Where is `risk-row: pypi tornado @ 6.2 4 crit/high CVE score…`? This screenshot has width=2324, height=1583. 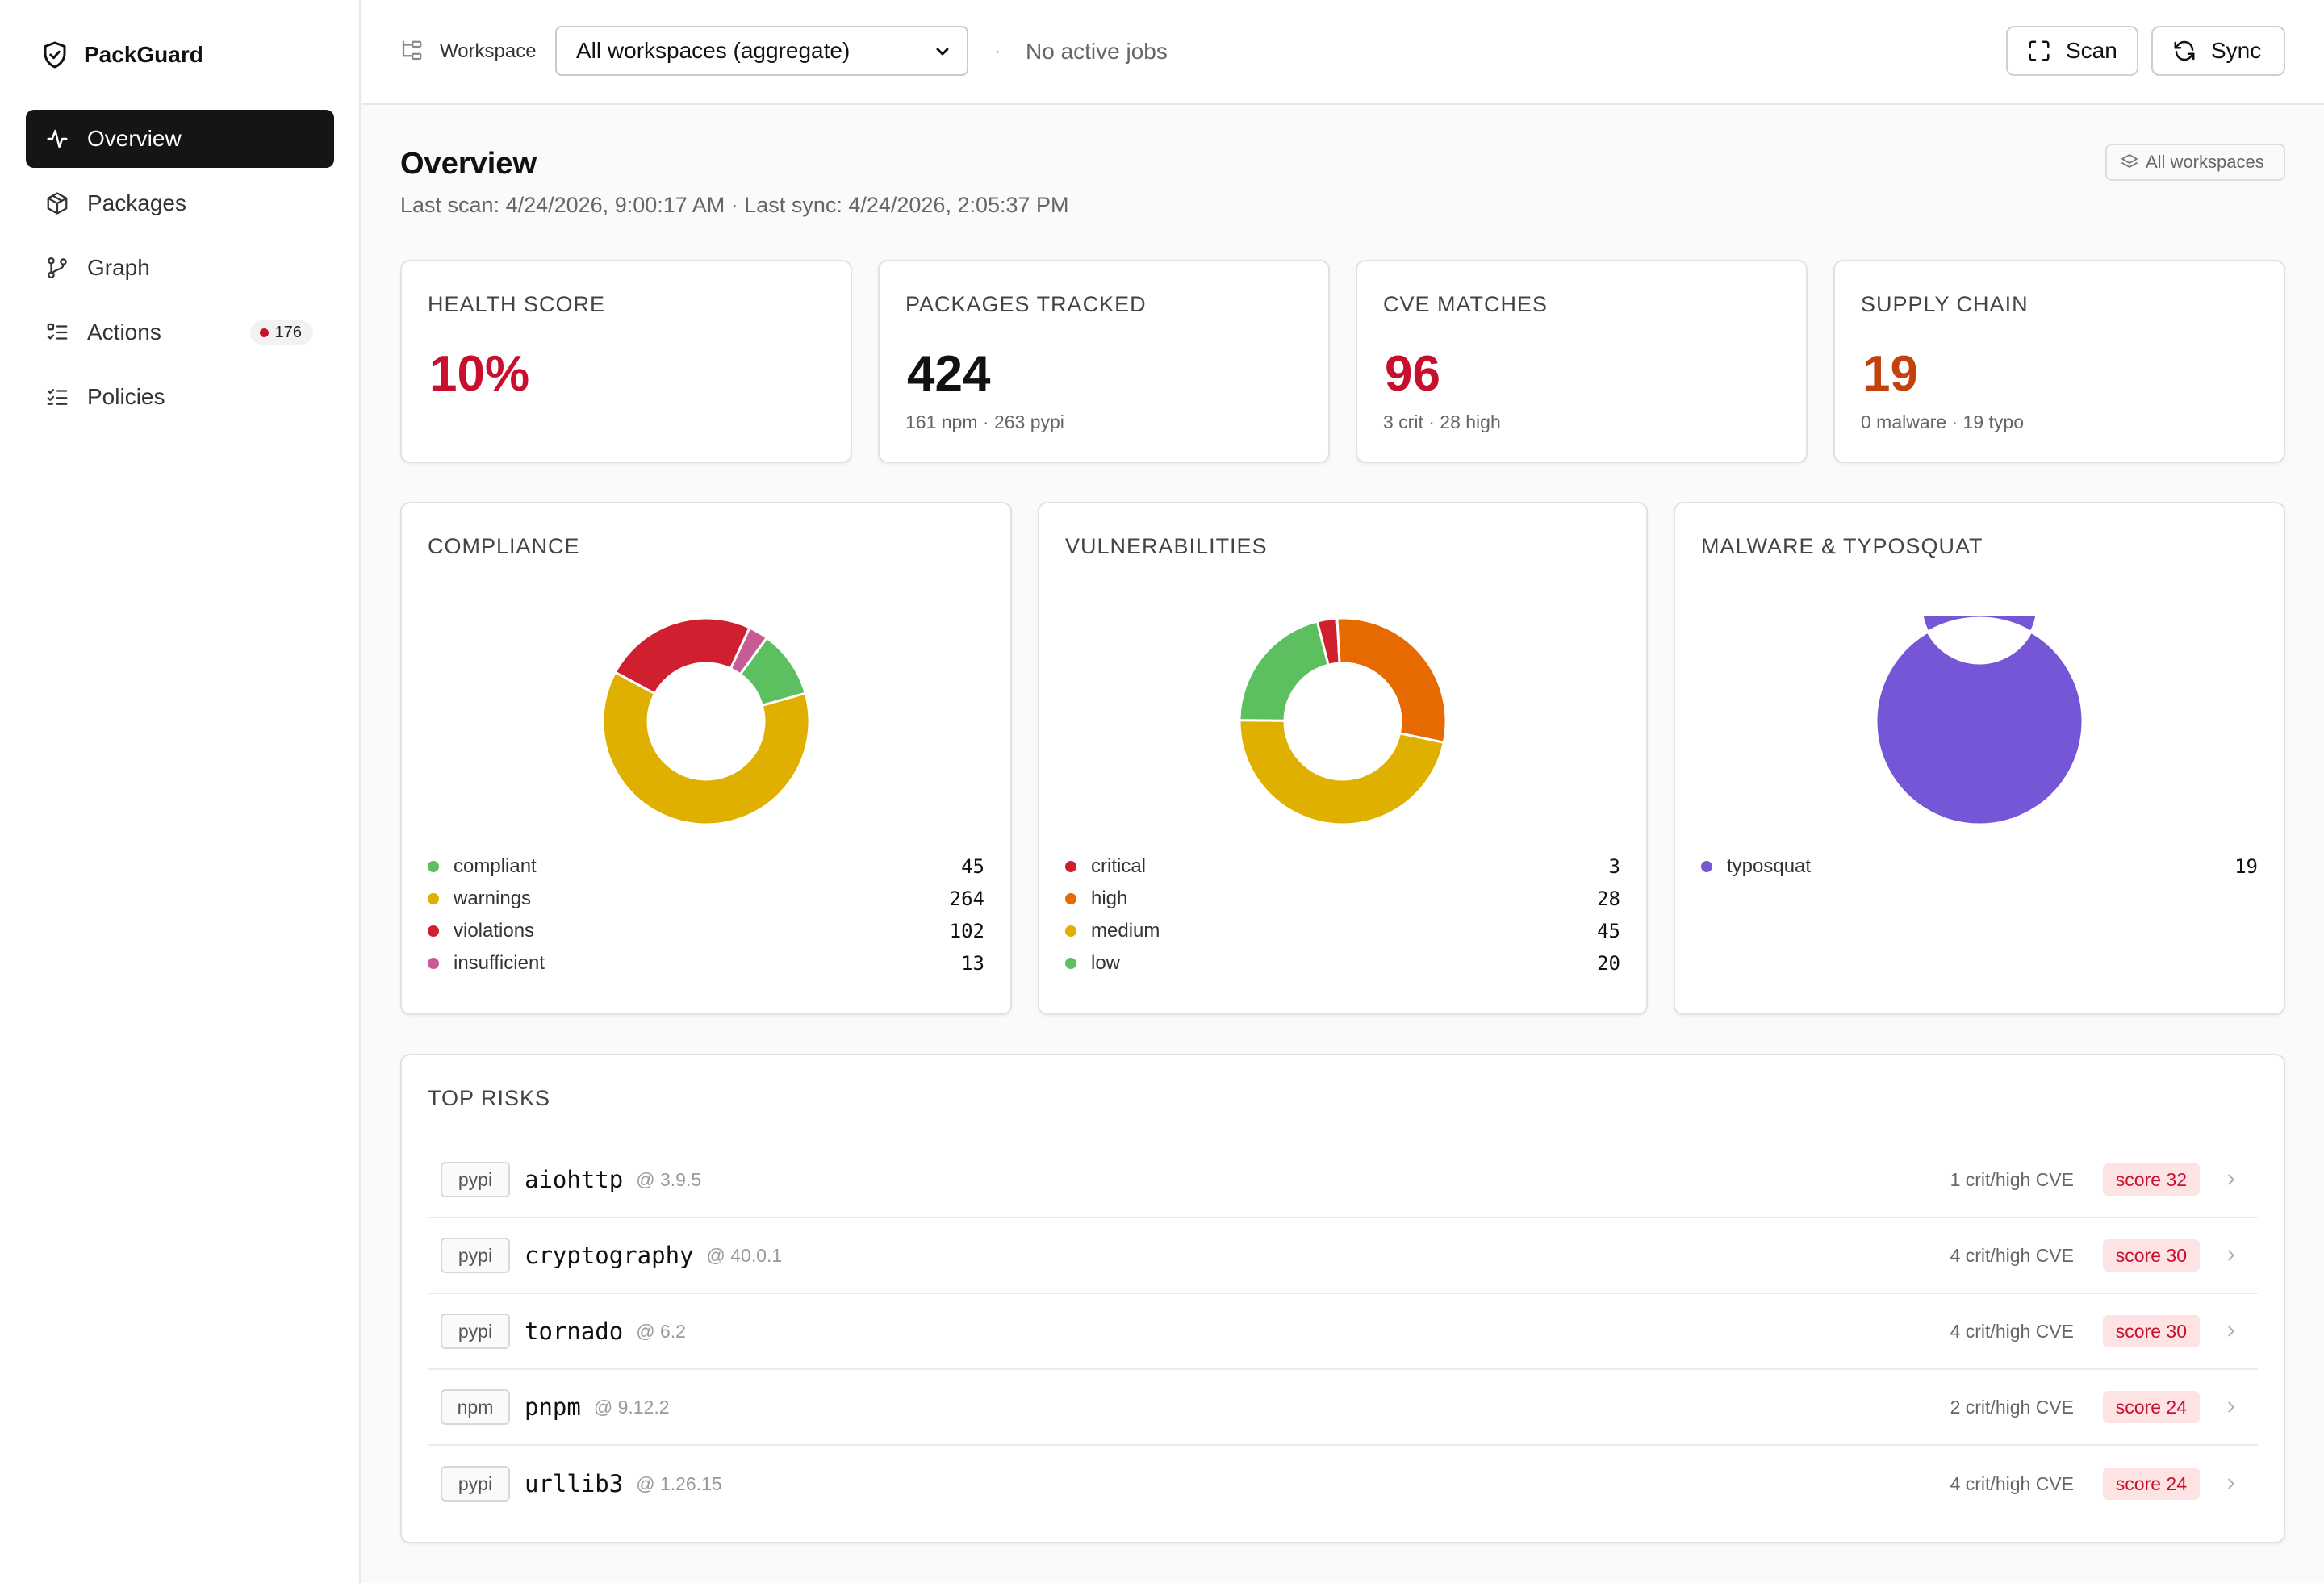
risk-row: pypi tornado @ 6.2 4 crit/high CVE score… is located at coordinates (1343, 1332).